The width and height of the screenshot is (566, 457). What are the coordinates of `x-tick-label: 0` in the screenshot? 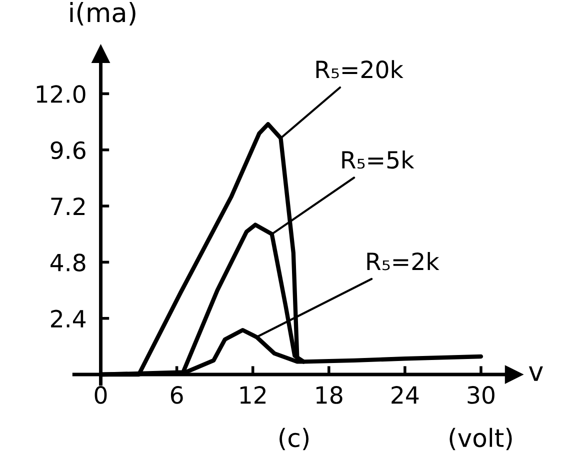 It's located at (100, 395).